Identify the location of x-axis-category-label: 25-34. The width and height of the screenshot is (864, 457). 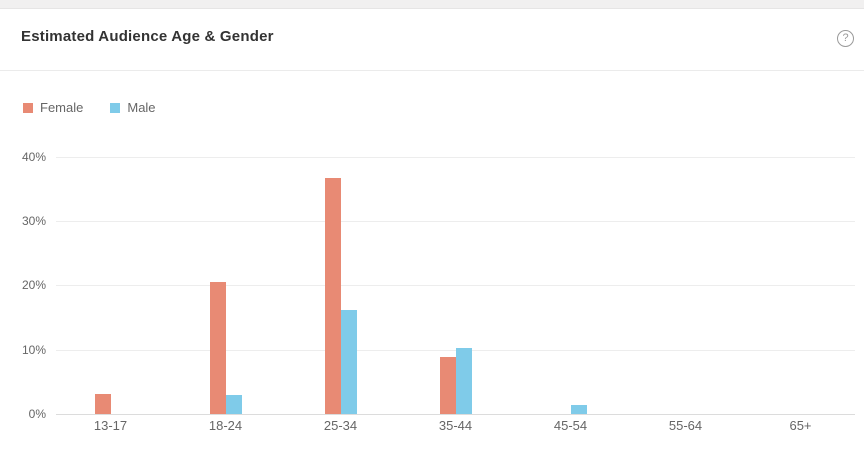
(340, 425).